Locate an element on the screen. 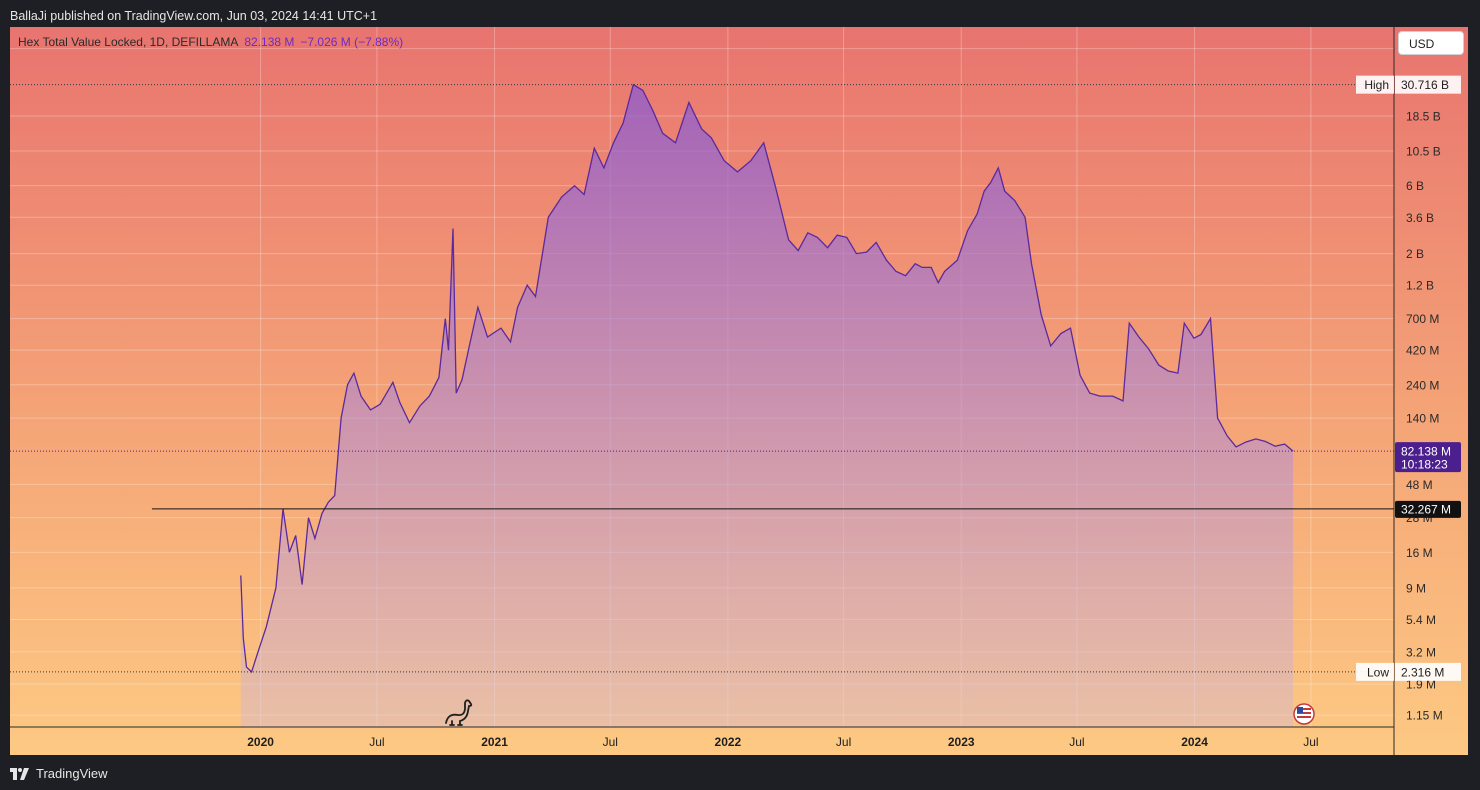 The image size is (1480, 790). legend-title: Hex Total Value Locked, 1D, DEFILLAMA is located at coordinates (128, 42).